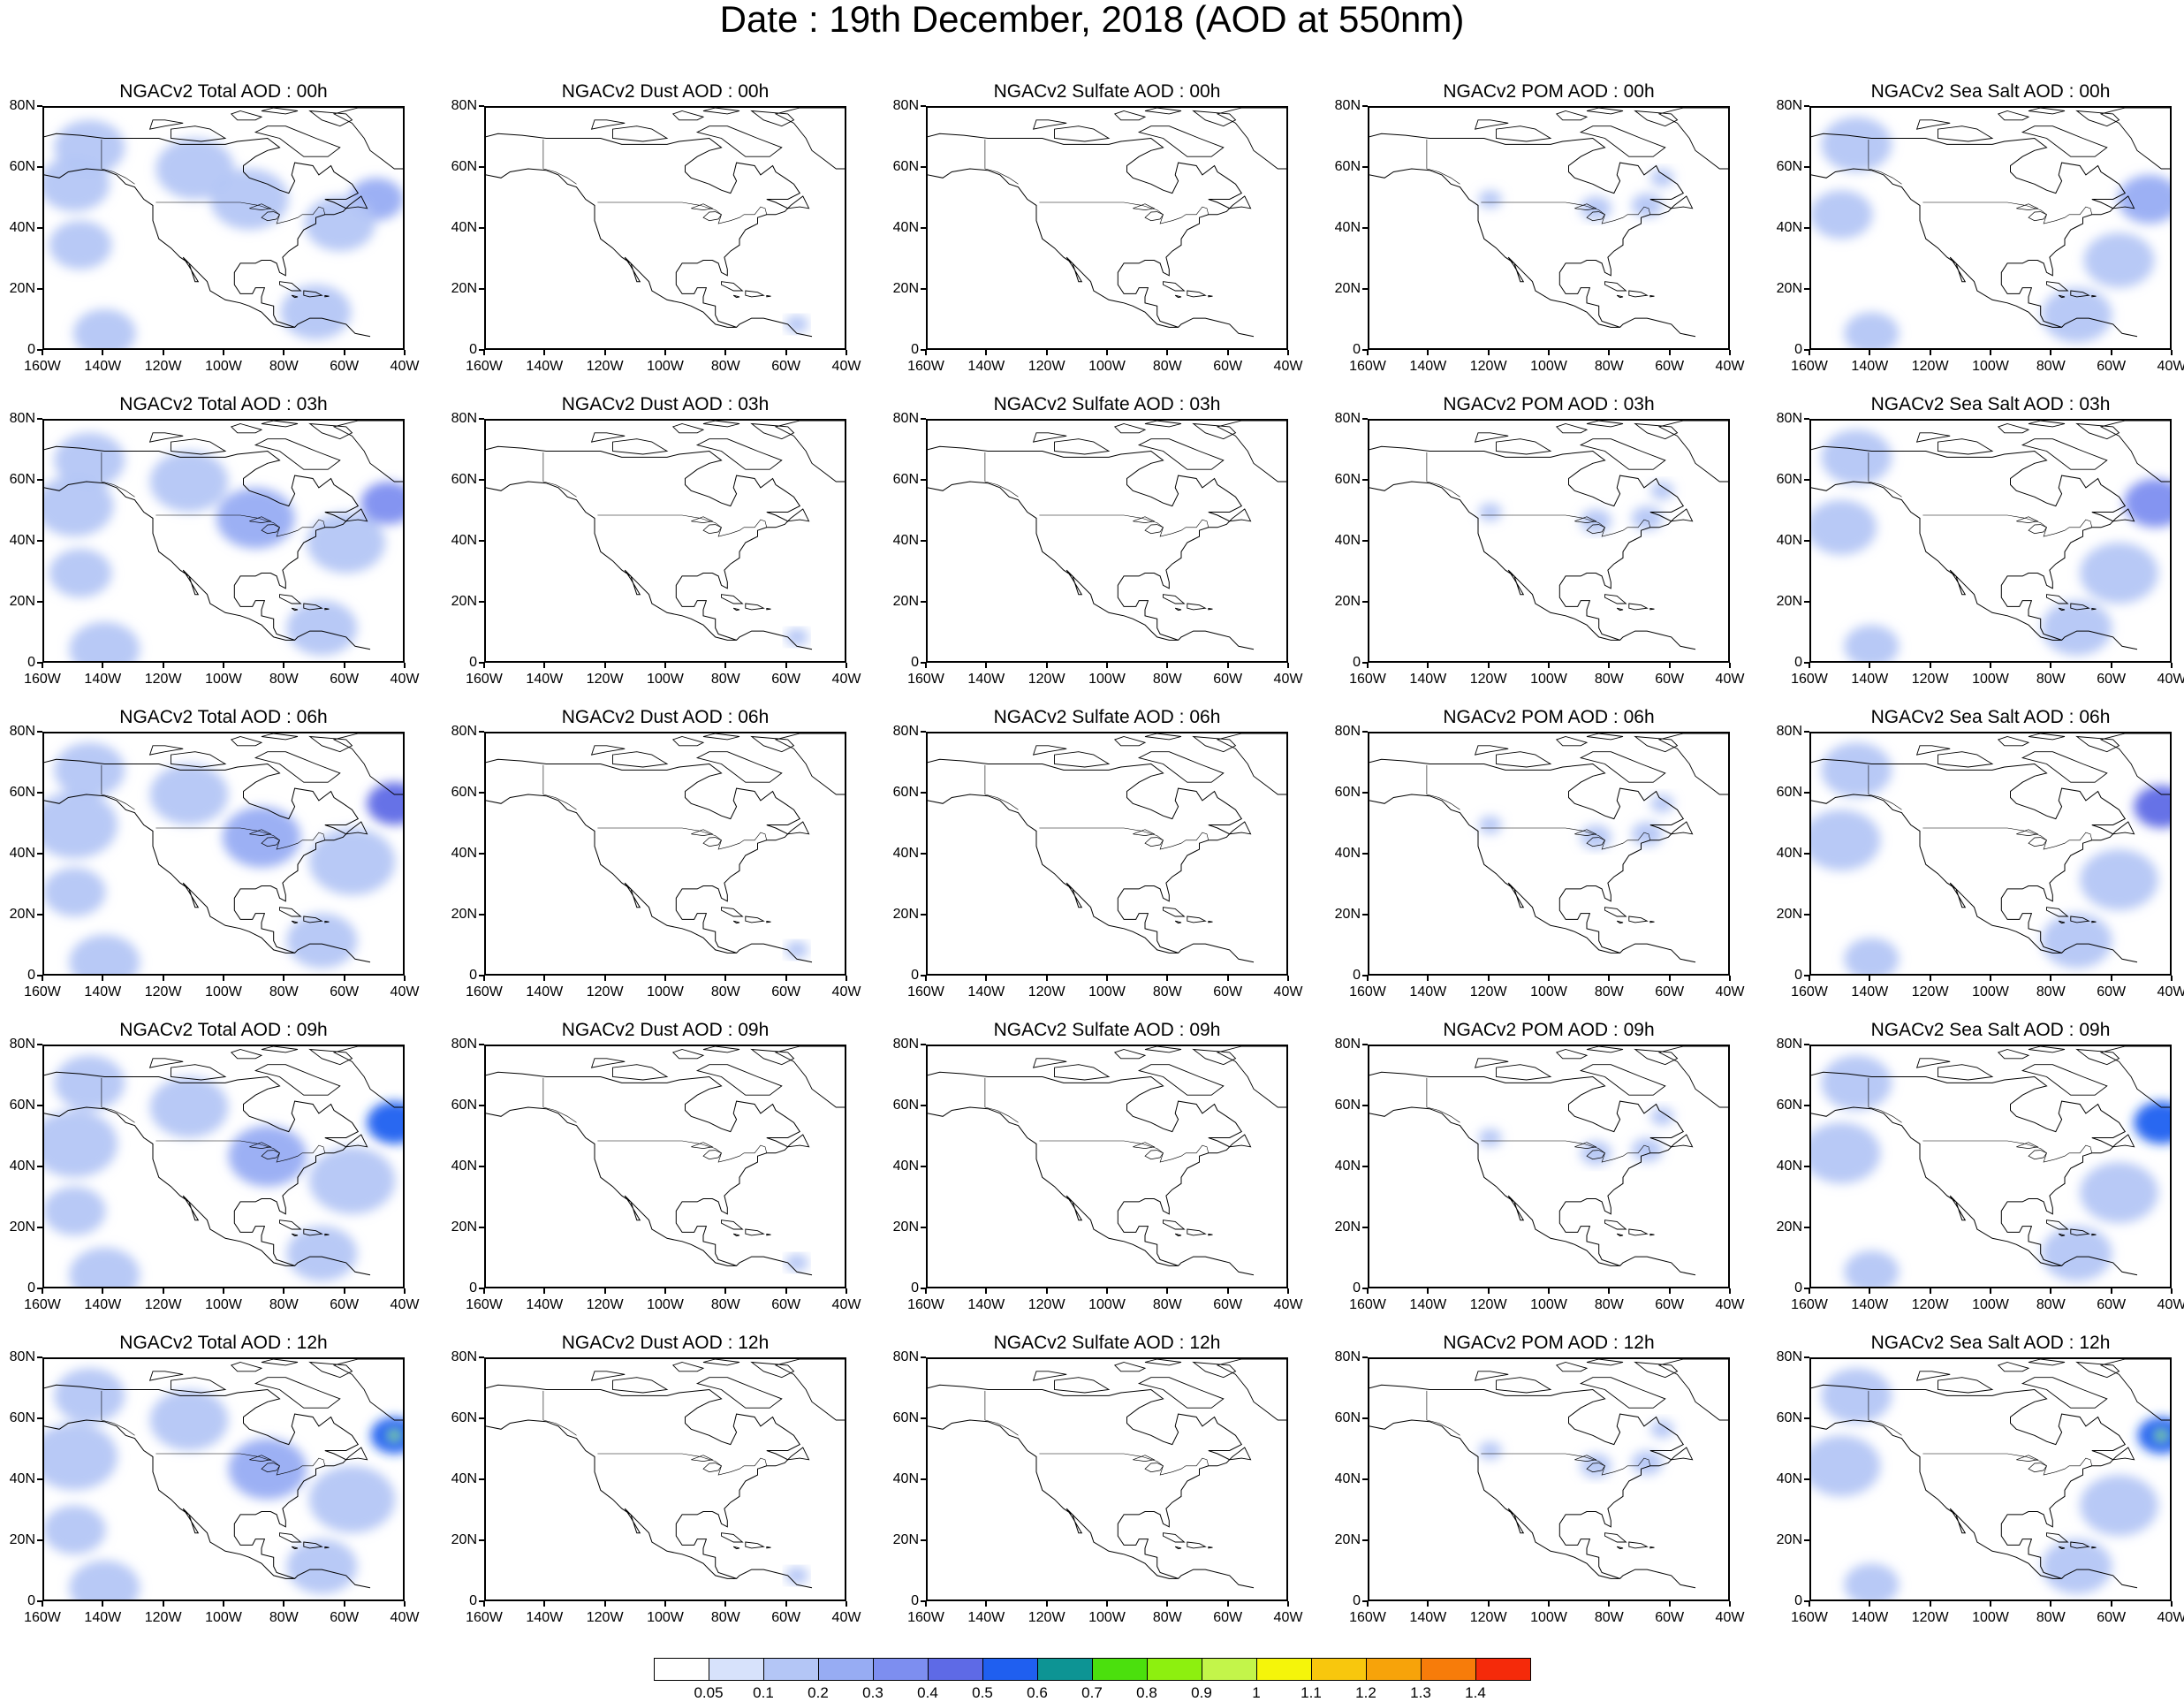 The width and height of the screenshot is (2184, 1702). I want to click on y-tick-label: 0, so click(31, 975).